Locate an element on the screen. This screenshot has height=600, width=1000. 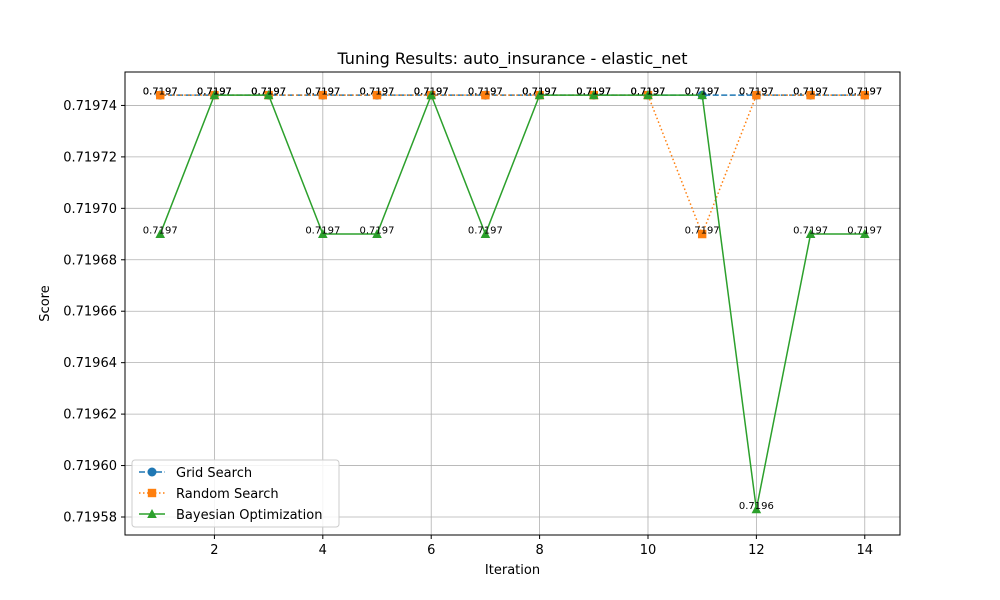
grid-search-legend-label: Grid Search is located at coordinates (214, 473).